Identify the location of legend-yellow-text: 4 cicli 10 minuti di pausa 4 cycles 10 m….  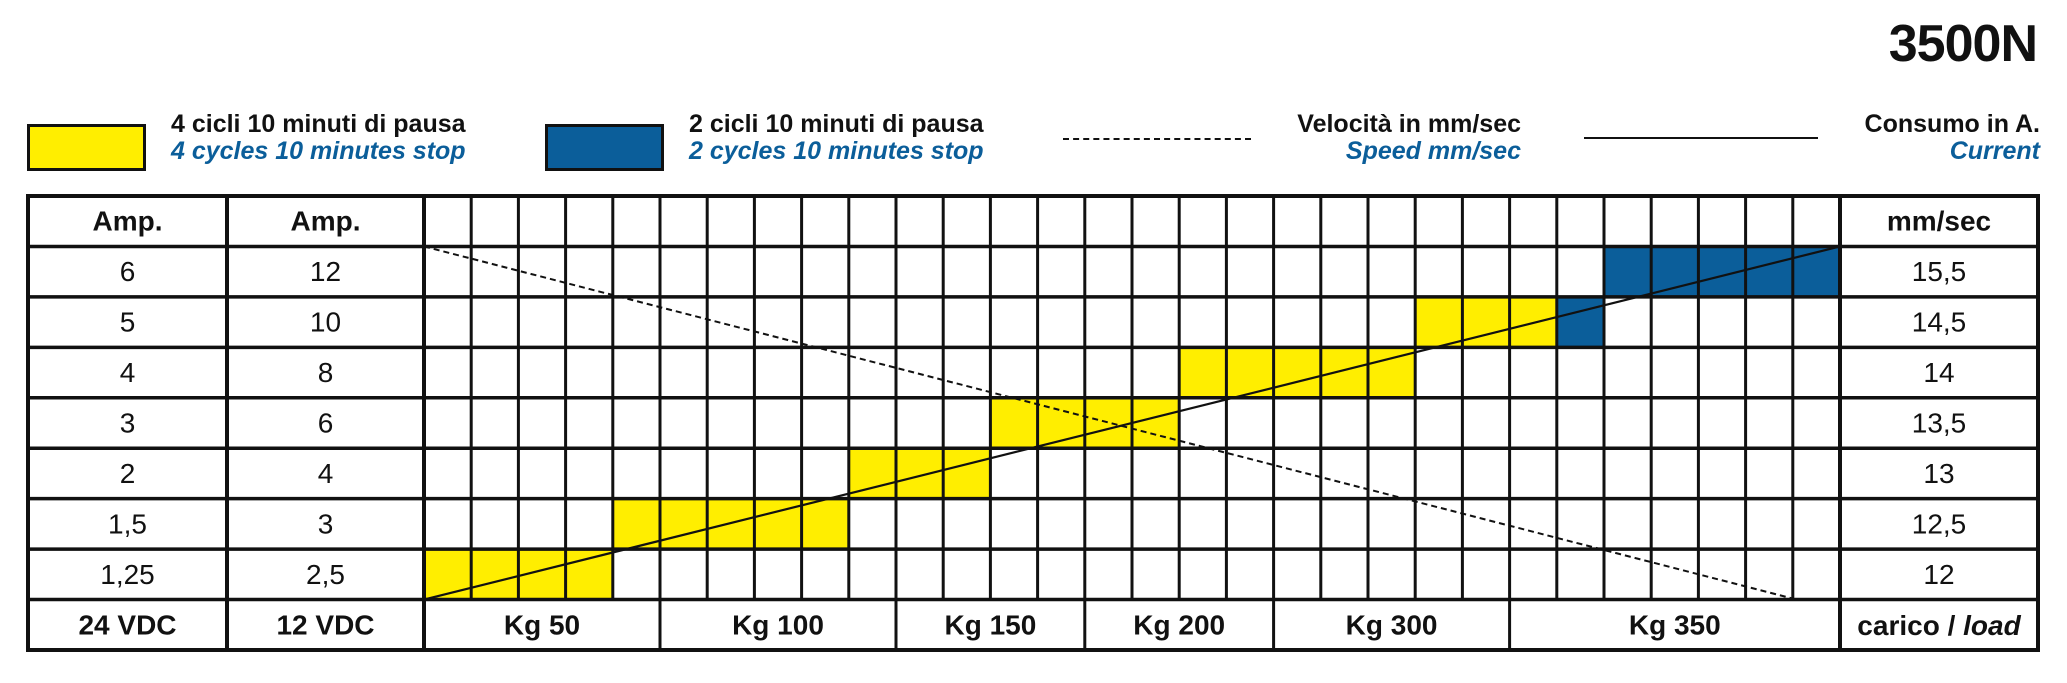
(318, 138).